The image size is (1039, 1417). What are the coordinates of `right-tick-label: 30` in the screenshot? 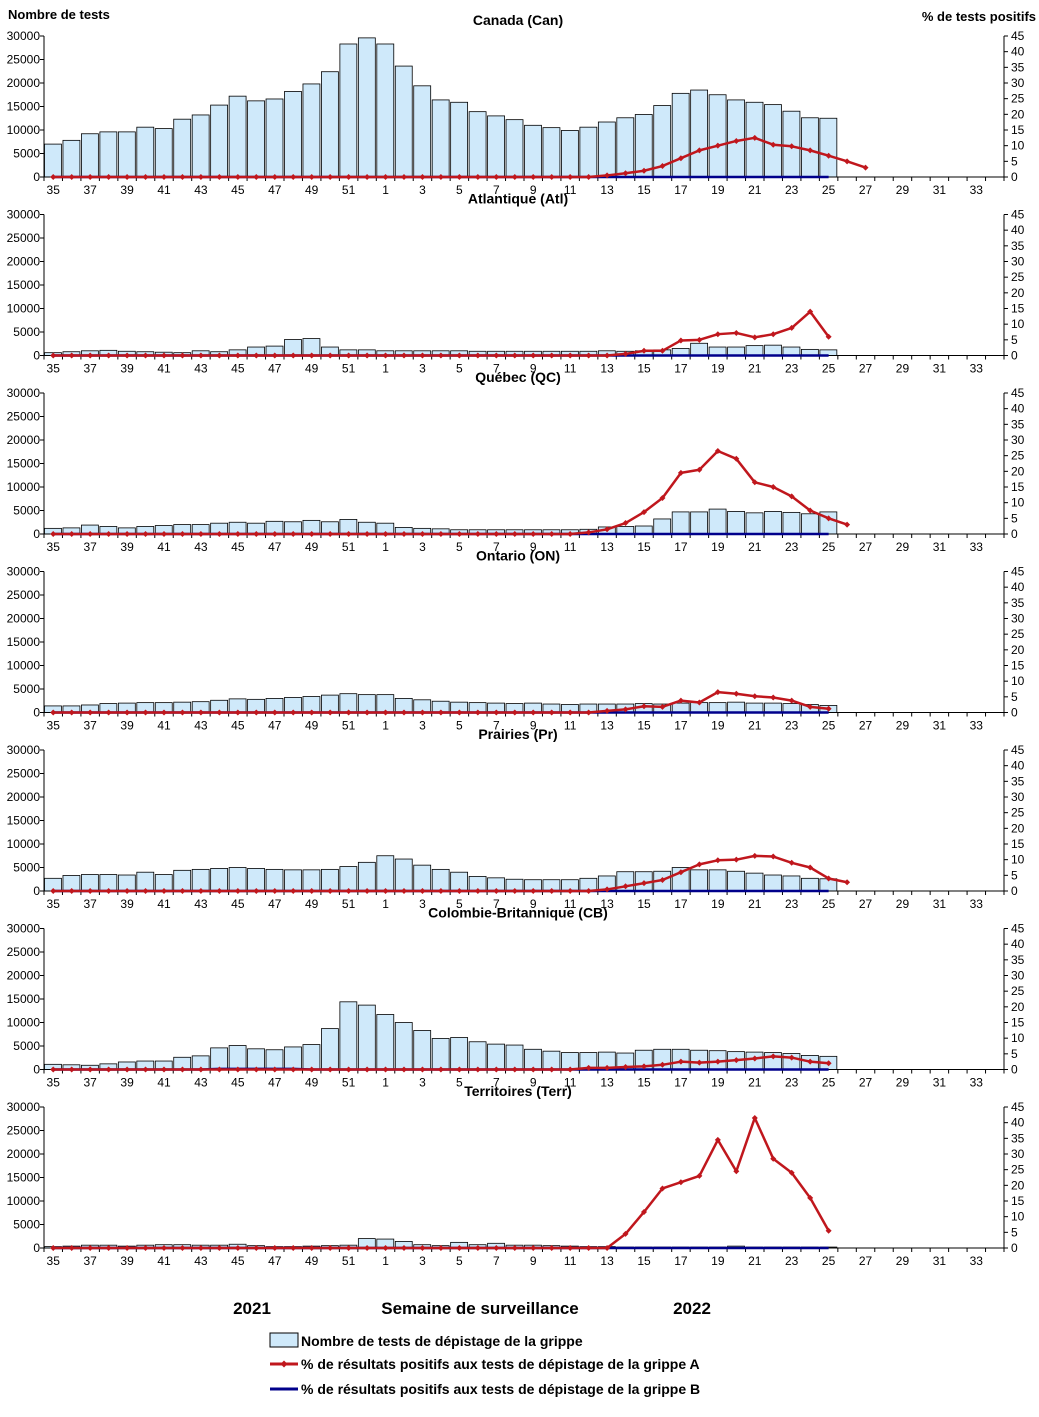 It's located at (1018, 1154).